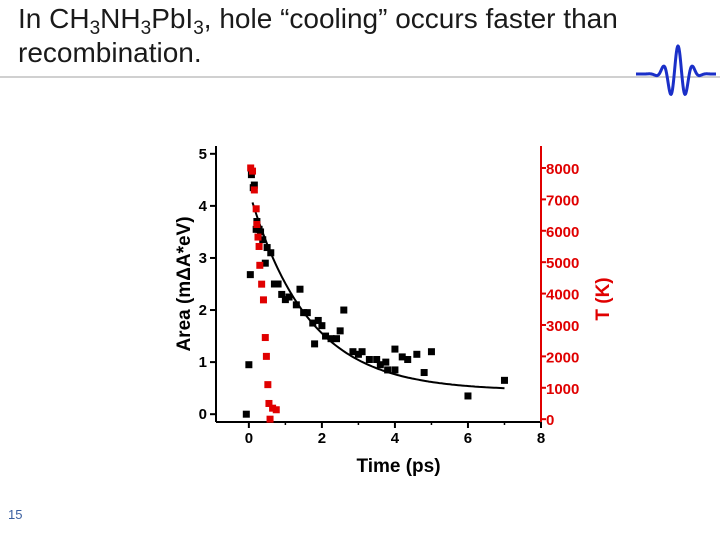 The height and width of the screenshot is (540, 720). What do you see at coordinates (676, 70) in the screenshot?
I see `wave-packet-icon` at bounding box center [676, 70].